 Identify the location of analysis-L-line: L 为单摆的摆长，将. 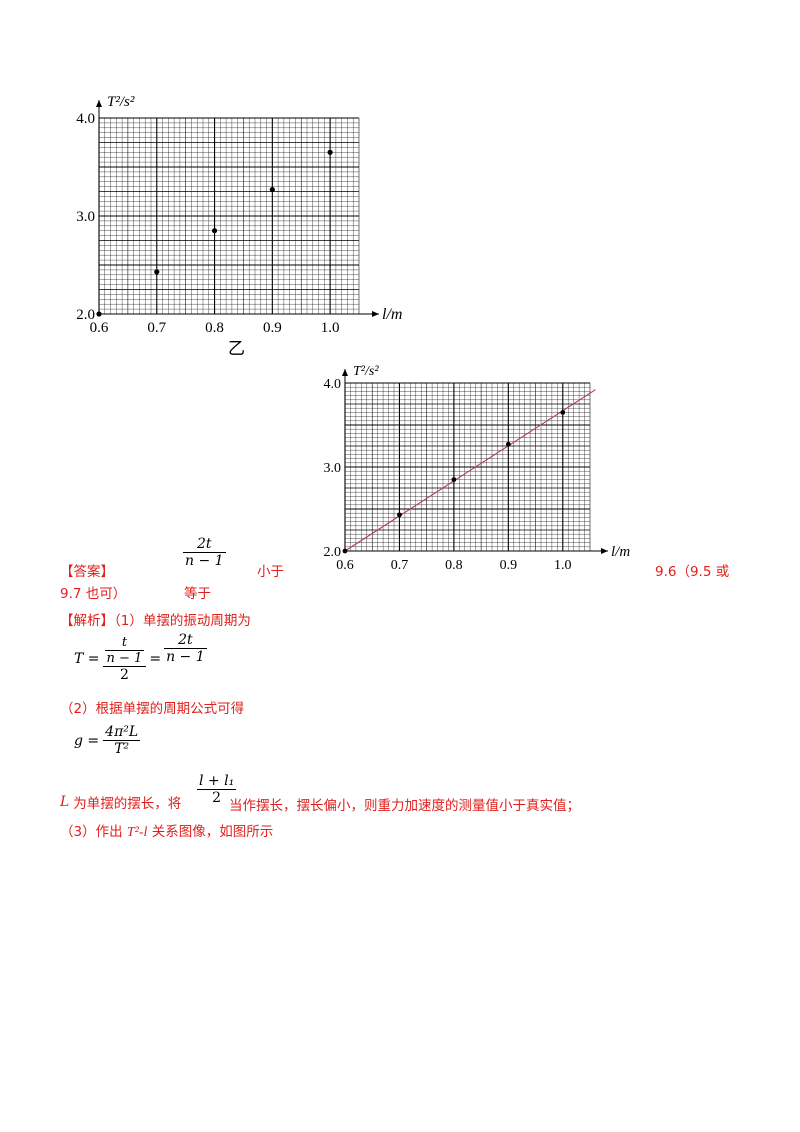
(120, 802).